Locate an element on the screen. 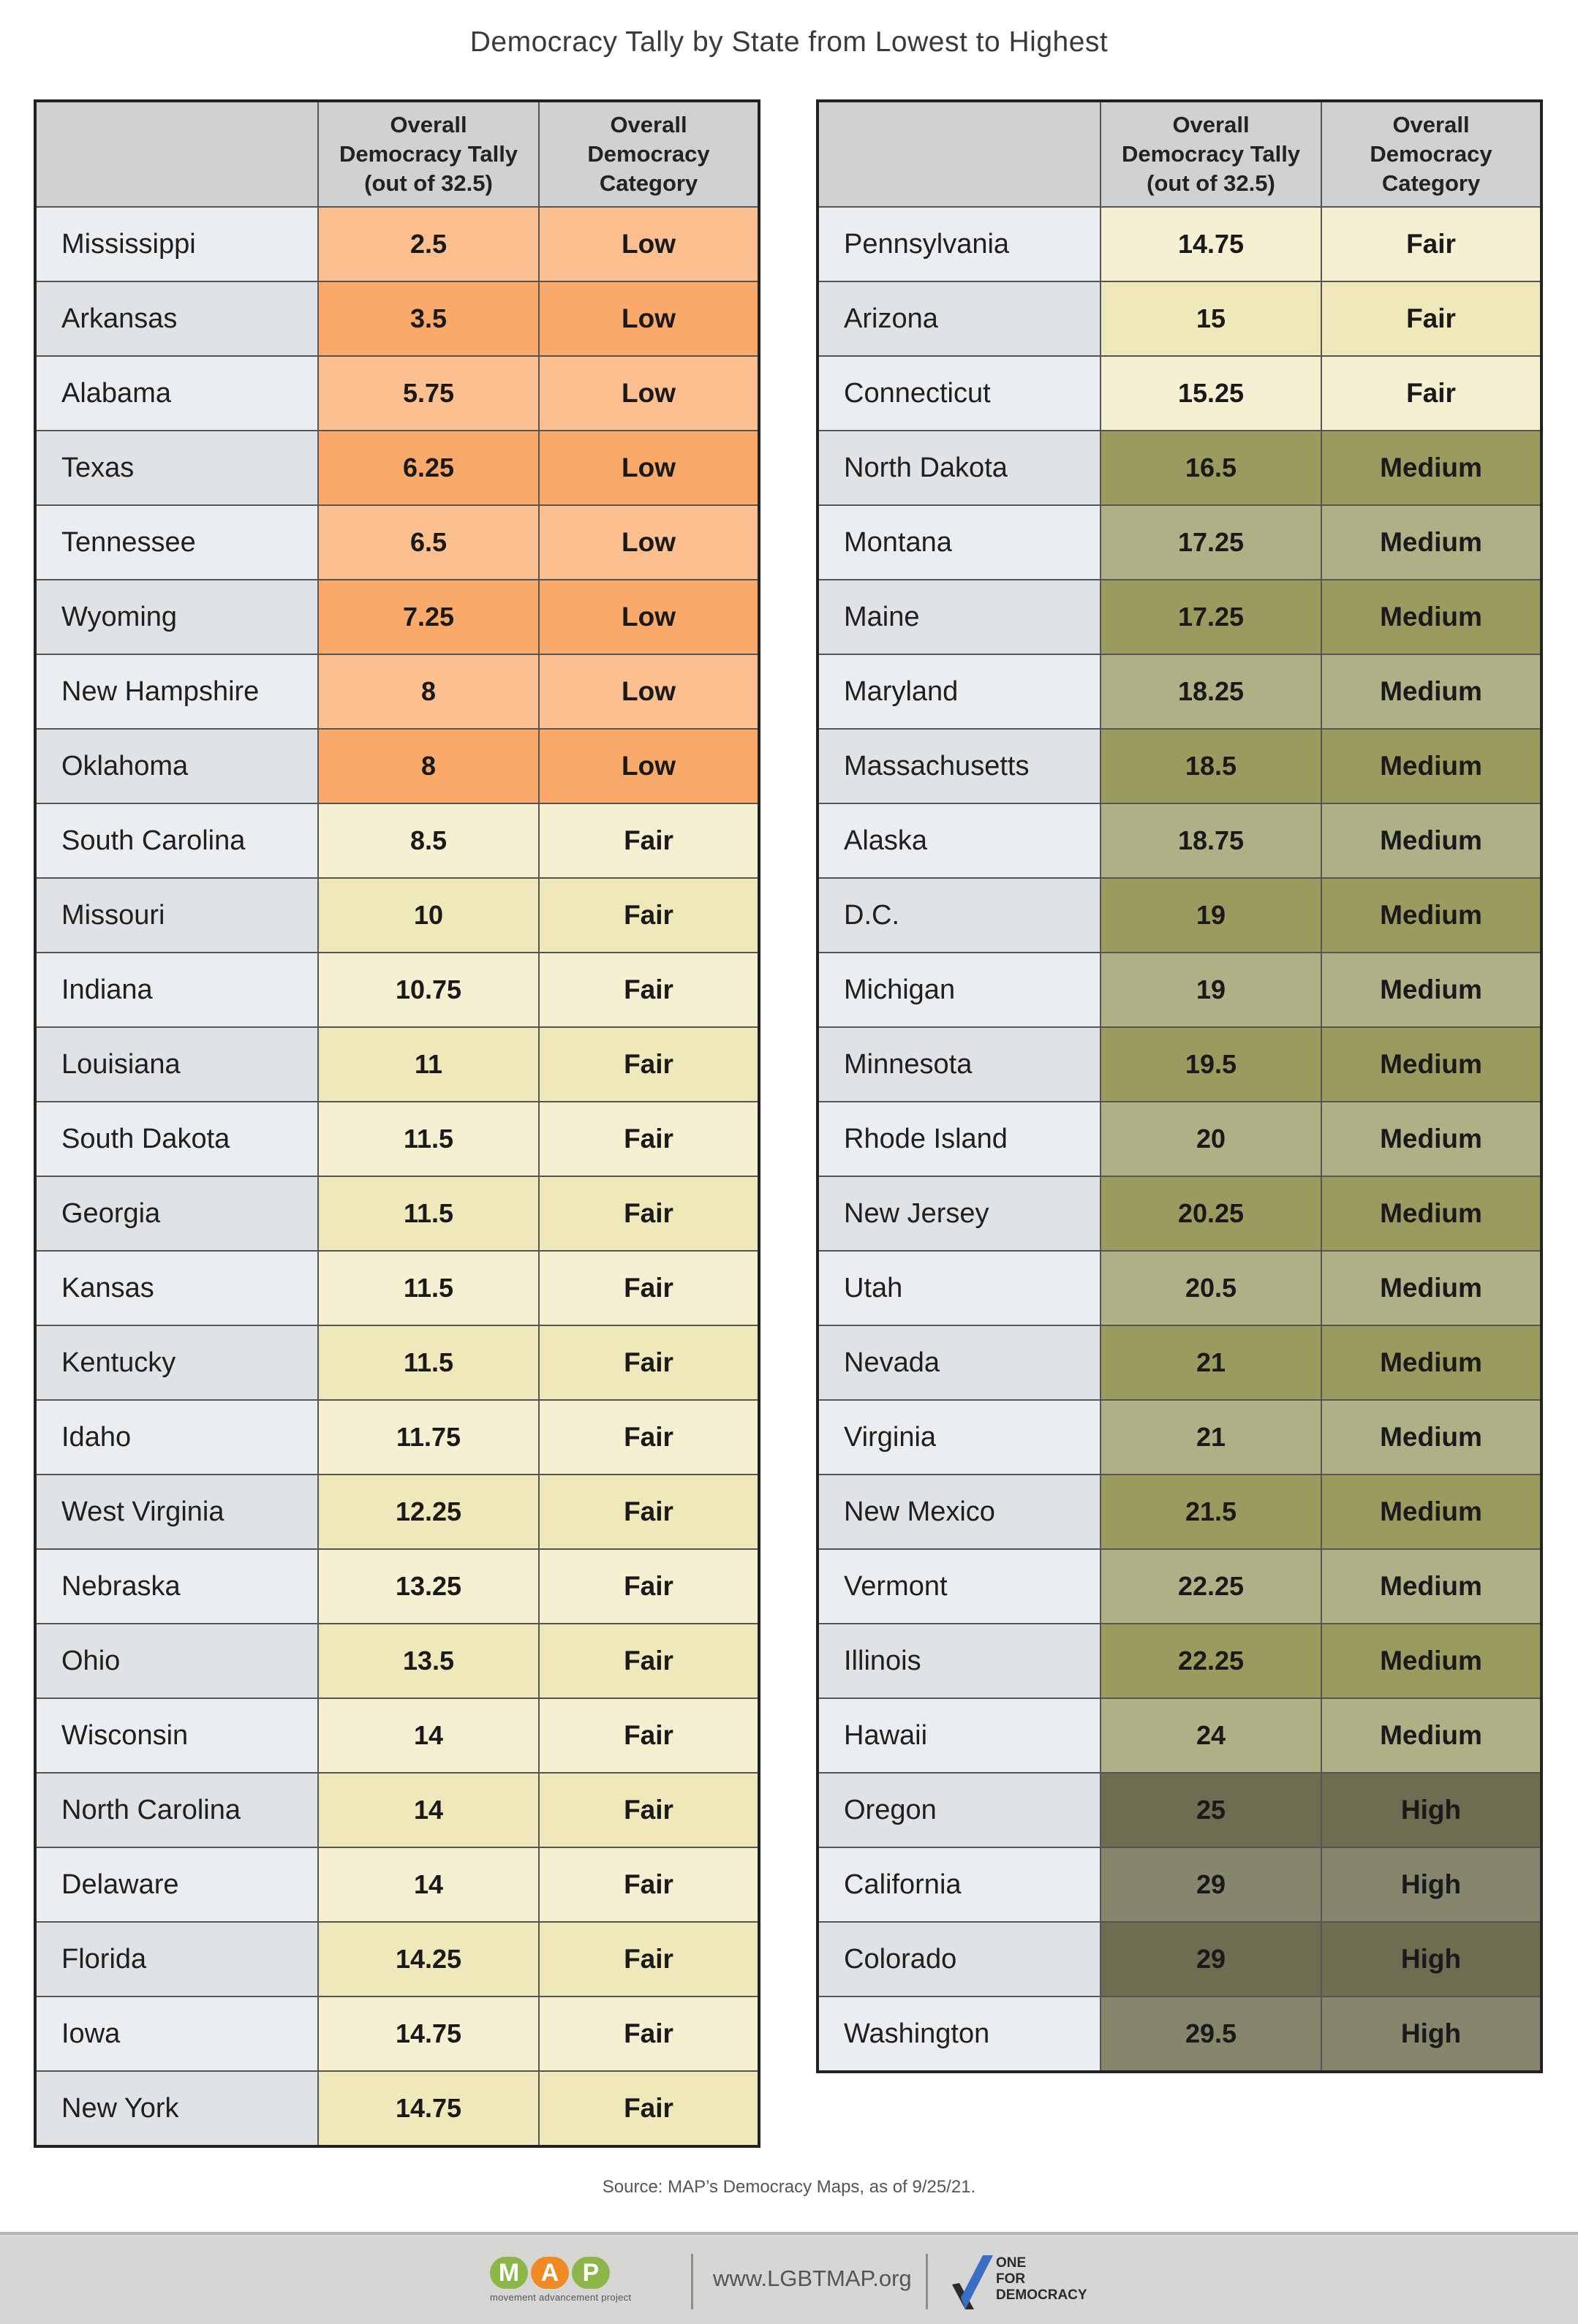 Image resolution: width=1578 pixels, height=2324 pixels. table-row: Arkansas 3.5 Low is located at coordinates (398, 318).